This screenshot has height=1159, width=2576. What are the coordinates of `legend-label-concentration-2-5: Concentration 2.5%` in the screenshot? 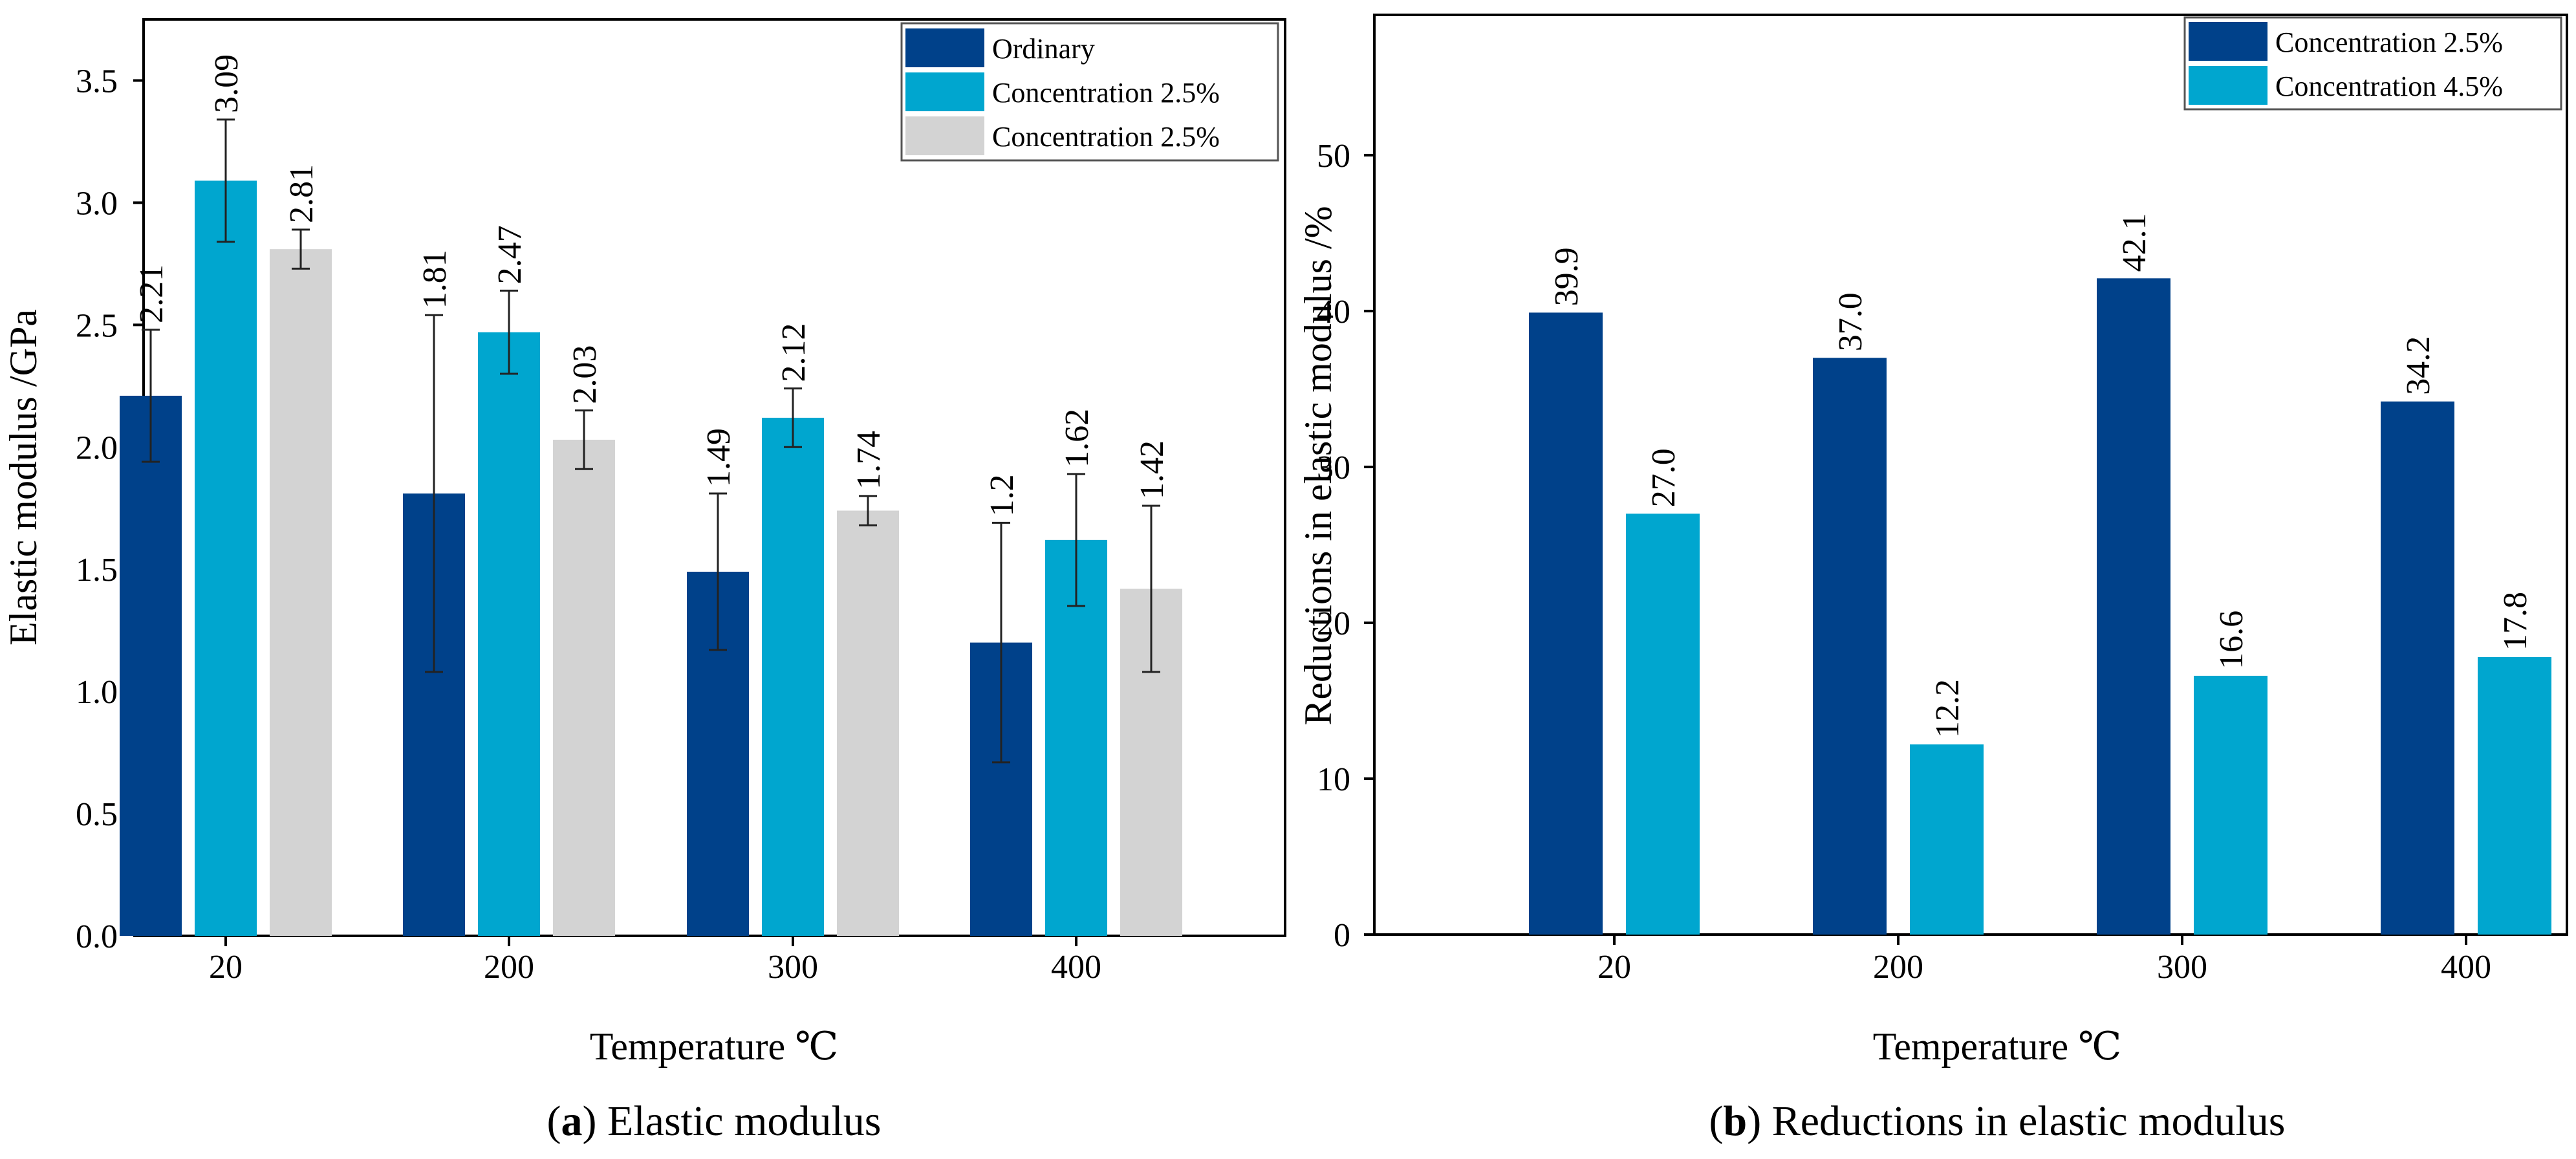 It's located at (2389, 42).